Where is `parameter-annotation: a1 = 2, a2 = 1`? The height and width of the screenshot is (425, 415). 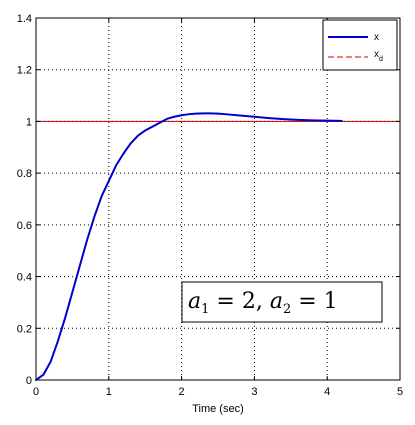
parameter-annotation: a1 = 2, a2 = 1 is located at coordinates (282, 302).